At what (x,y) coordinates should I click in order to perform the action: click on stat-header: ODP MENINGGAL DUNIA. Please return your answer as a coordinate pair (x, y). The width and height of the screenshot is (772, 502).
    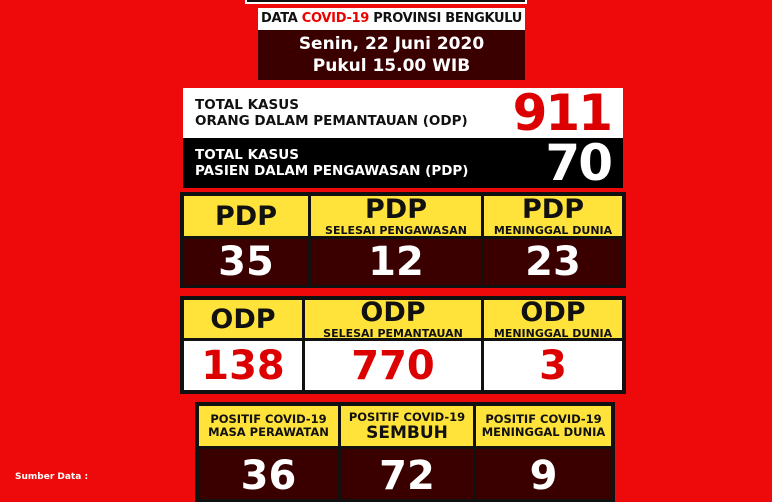
    Looking at the image, I should click on (553, 319).